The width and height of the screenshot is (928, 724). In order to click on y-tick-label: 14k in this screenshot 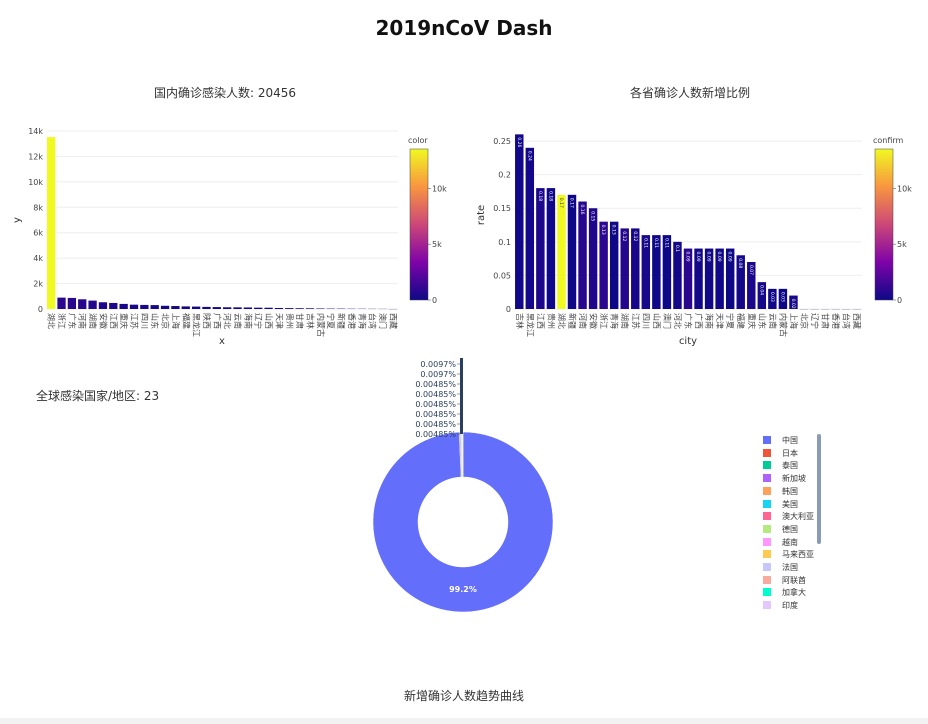, I will do `click(35, 131)`.